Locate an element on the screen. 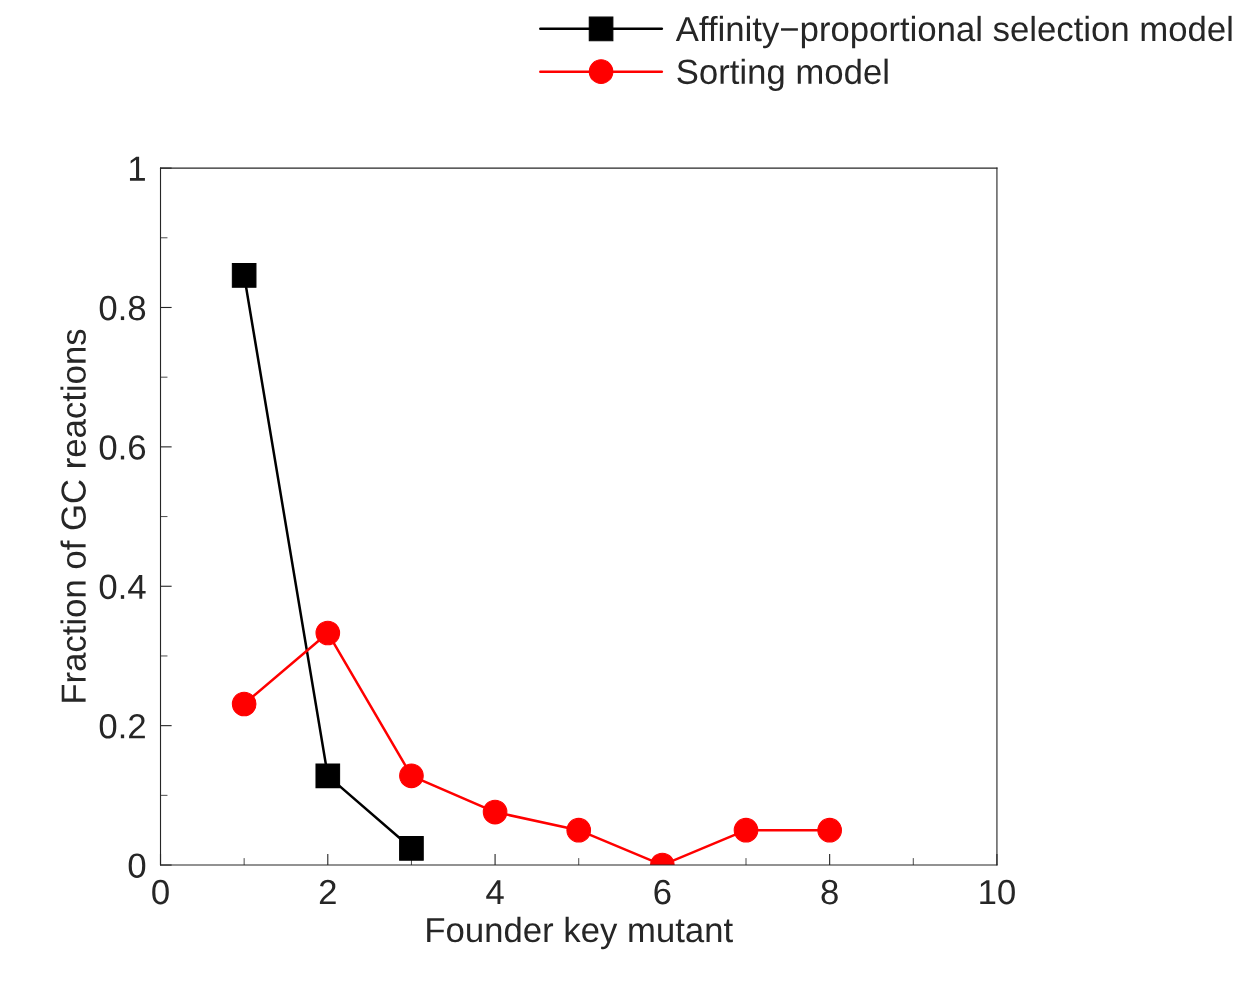  y-tick-label: 0.8 is located at coordinates (122, 308).